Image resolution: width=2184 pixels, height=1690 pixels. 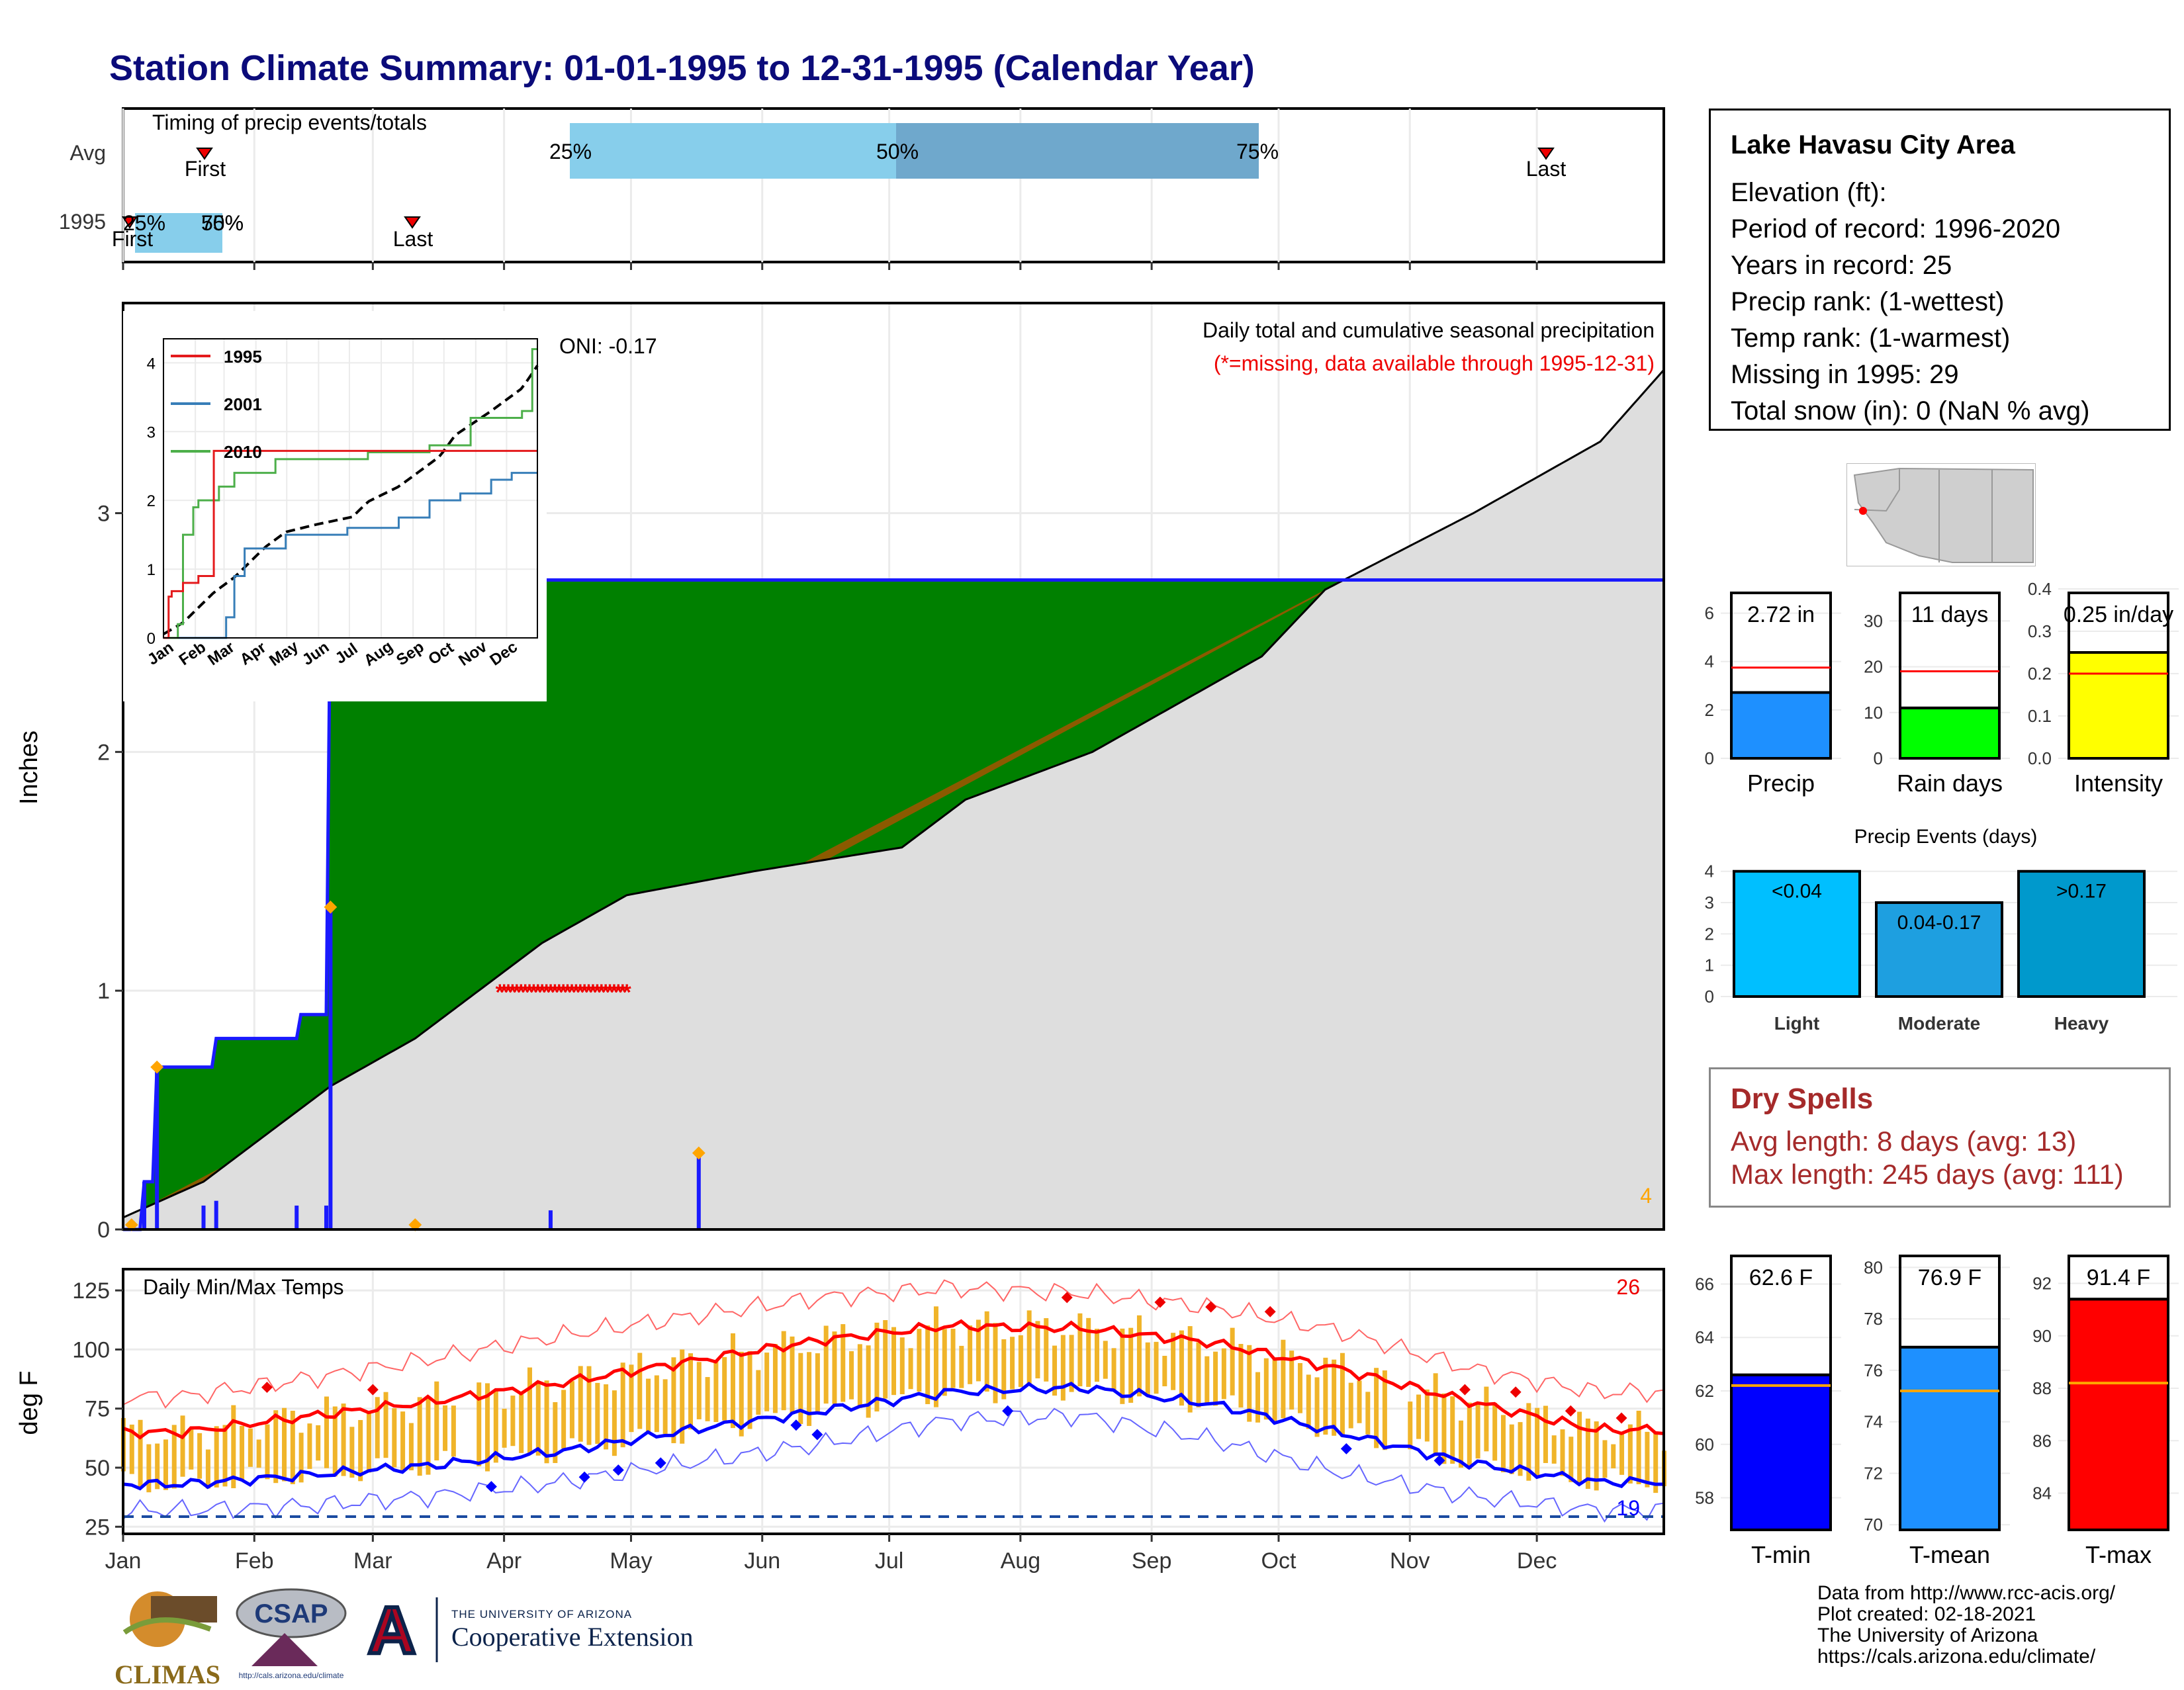 I want to click on info-line: Missing in 1995: 29, so click(x=1845, y=374).